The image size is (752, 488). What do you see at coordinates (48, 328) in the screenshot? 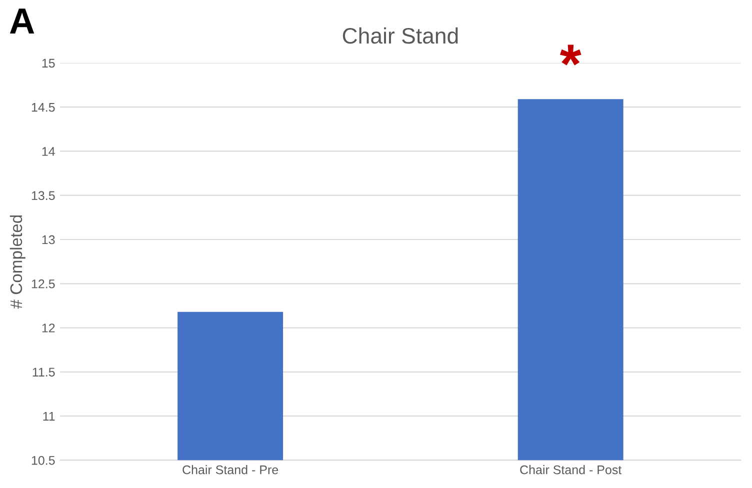
I see `y-tick-label: 12` at bounding box center [48, 328].